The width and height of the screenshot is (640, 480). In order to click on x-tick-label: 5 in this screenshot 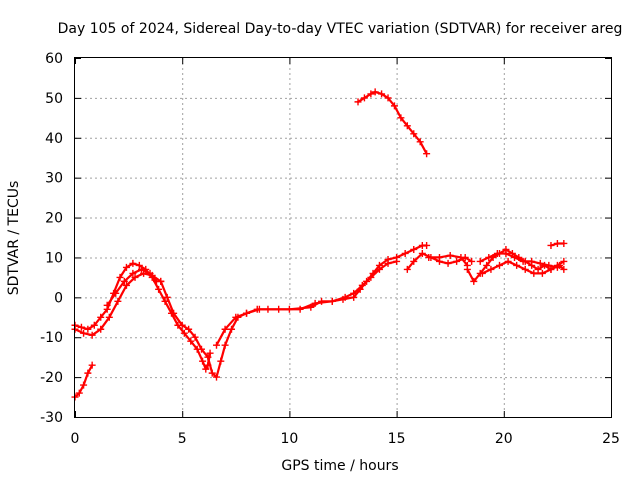, I will do `click(182, 439)`.